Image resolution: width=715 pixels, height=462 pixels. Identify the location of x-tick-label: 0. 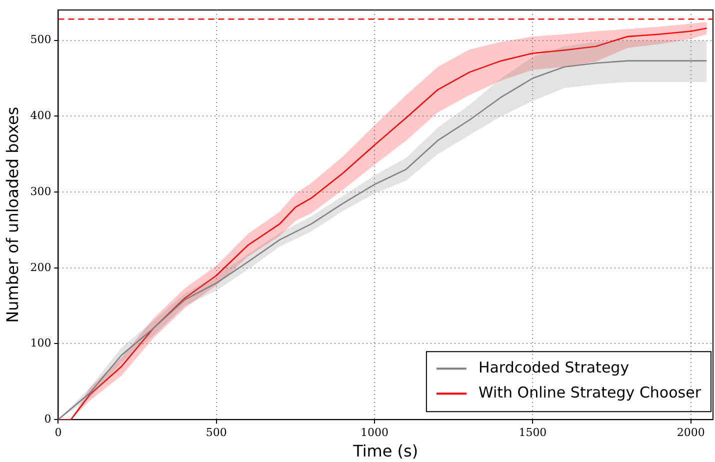
(58, 433).